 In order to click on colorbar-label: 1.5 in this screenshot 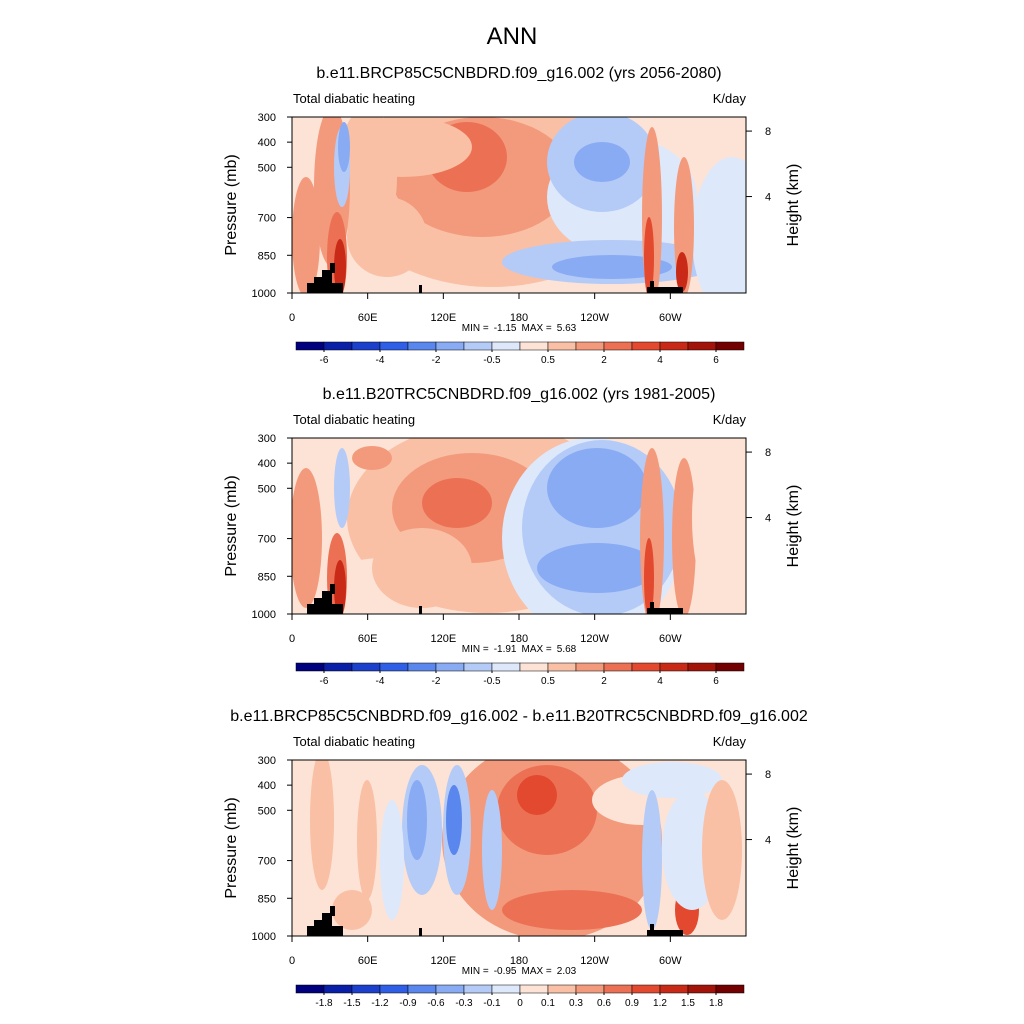, I will do `click(688, 1003)`.